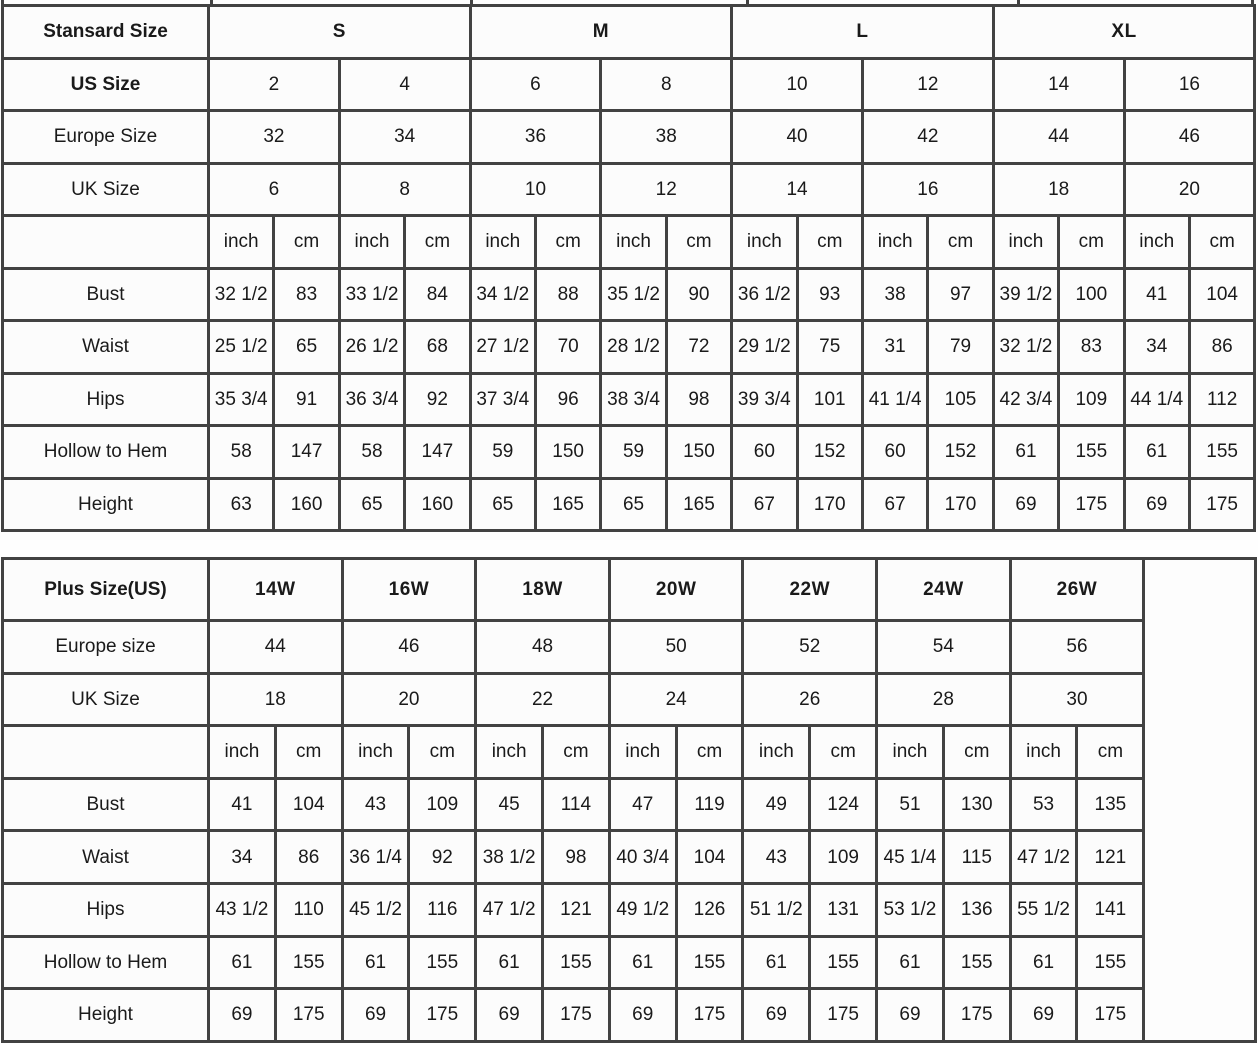 The image size is (1258, 1043). I want to click on measurement-value: 135, so click(1110, 804).